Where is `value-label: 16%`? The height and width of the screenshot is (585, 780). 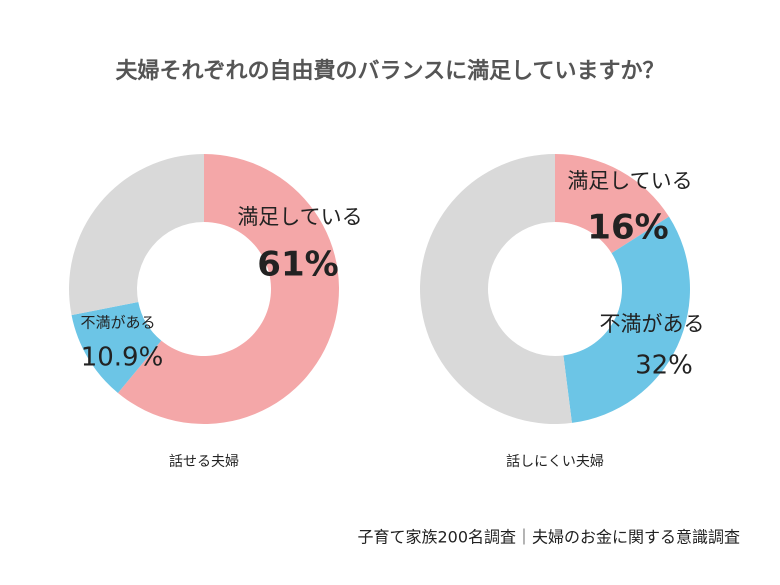 value-label: 16% is located at coordinates (627, 228).